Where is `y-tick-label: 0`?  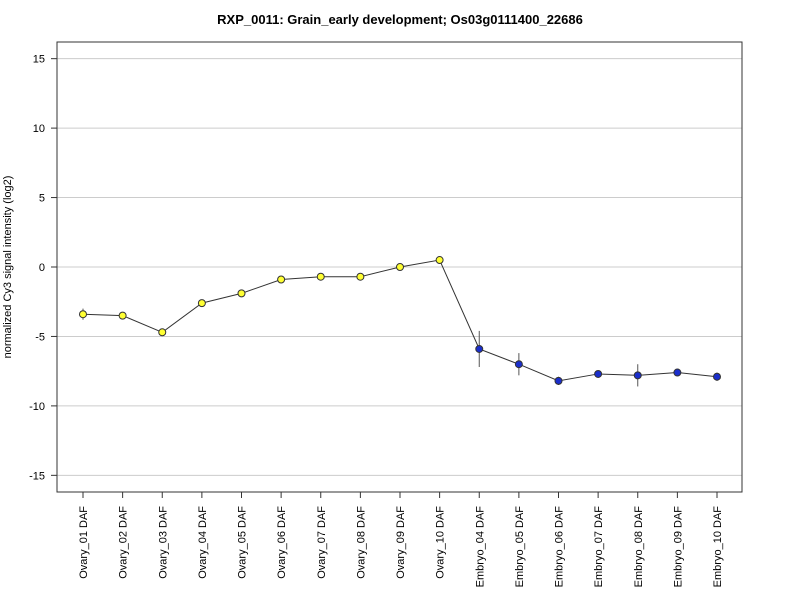 y-tick-label: 0 is located at coordinates (42, 268).